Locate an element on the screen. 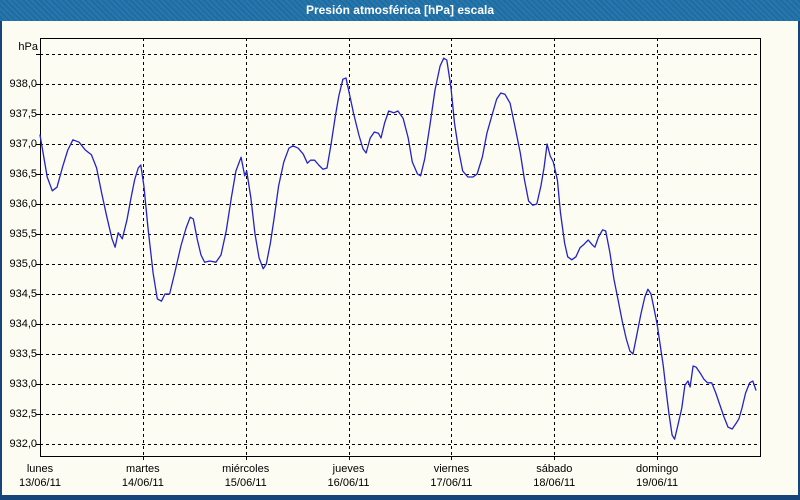  y-tick-label: 932,0 is located at coordinates (23, 443).